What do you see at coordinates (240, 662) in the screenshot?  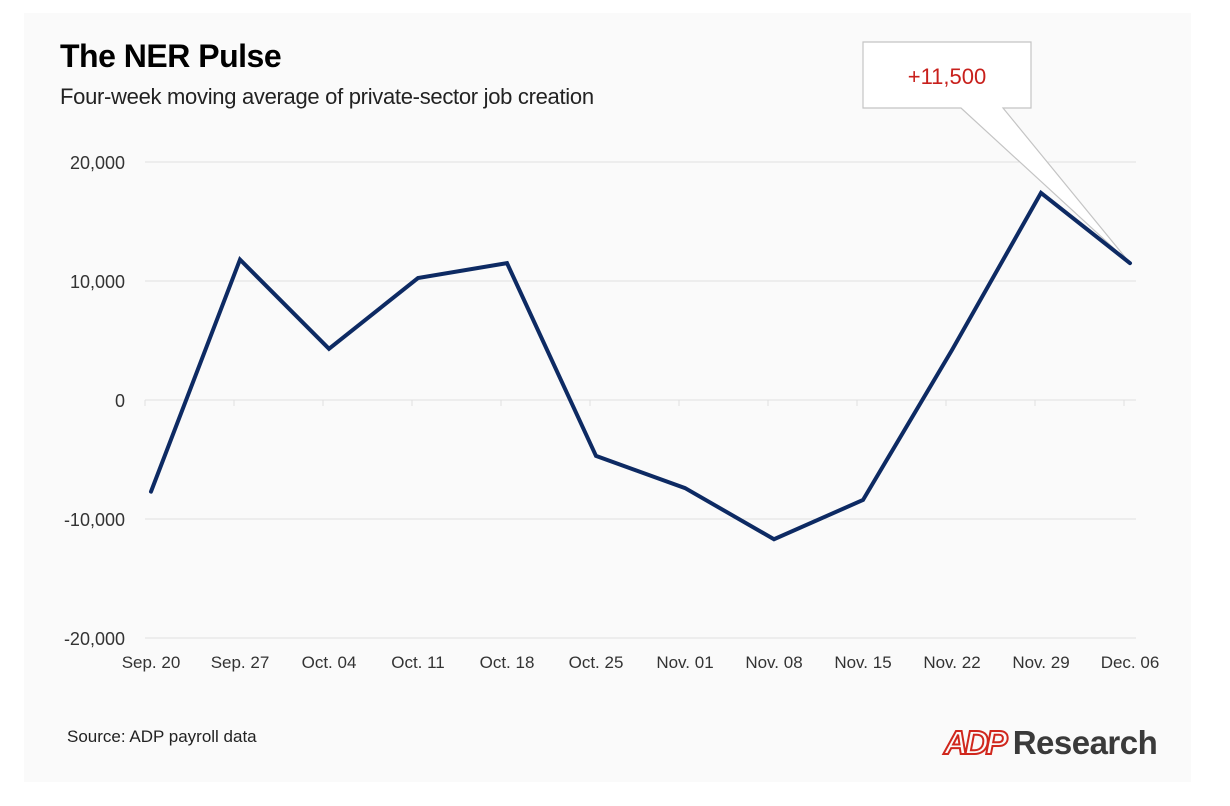 I see `x-tick-label: Sep. 27` at bounding box center [240, 662].